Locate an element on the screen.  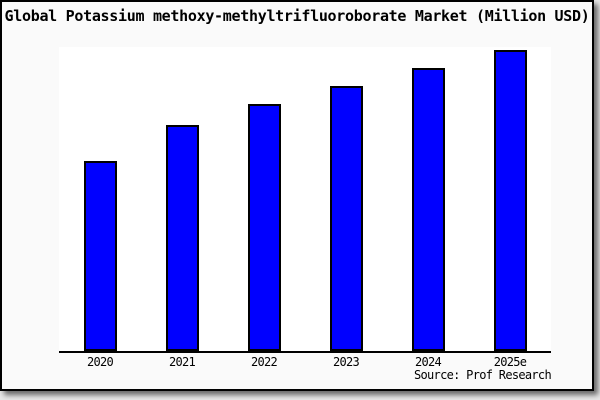
x-axis-label: 2024 is located at coordinates (428, 362).